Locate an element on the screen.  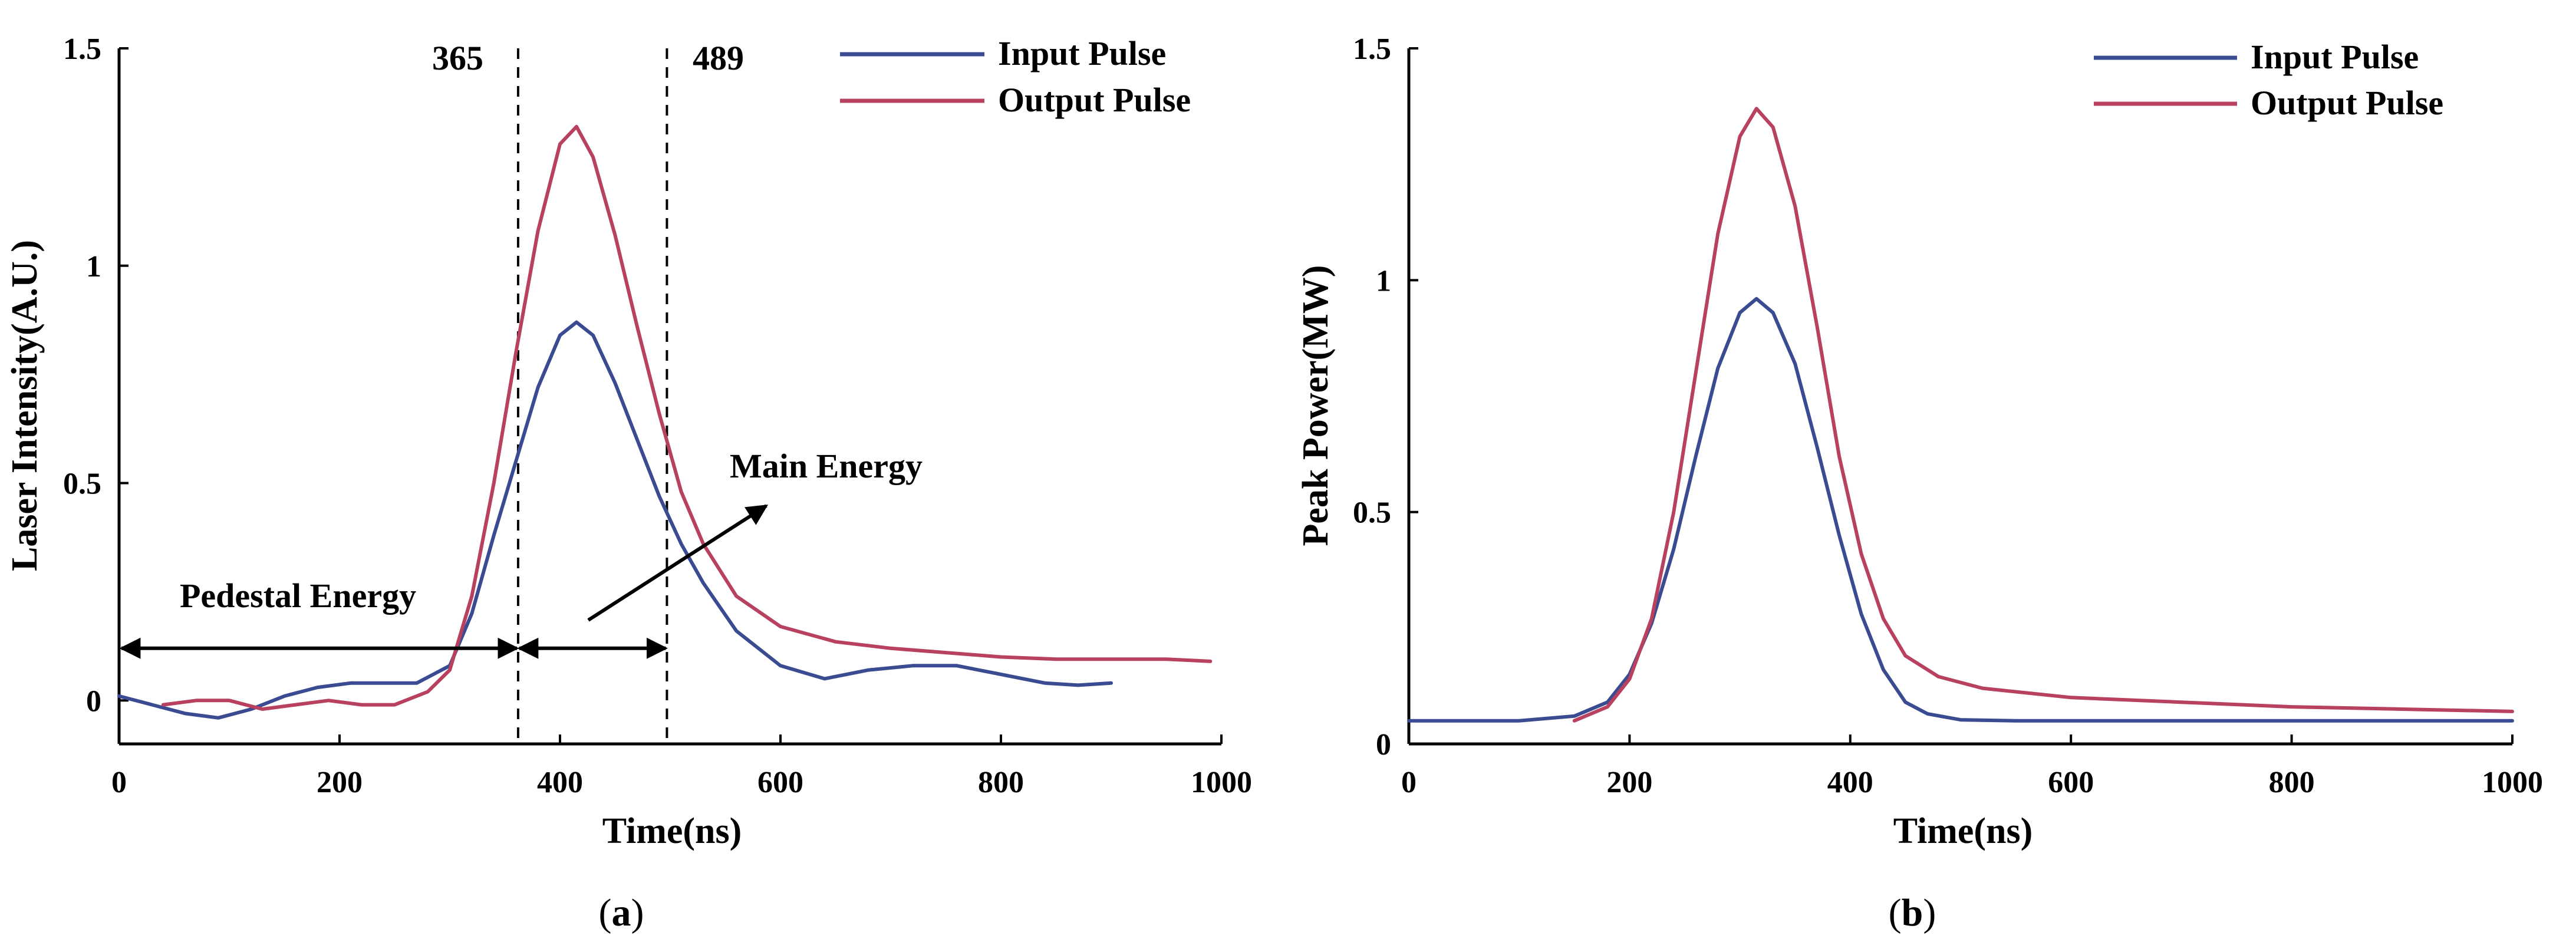
panel-b-xtick-label: 800 is located at coordinates (2292, 782).